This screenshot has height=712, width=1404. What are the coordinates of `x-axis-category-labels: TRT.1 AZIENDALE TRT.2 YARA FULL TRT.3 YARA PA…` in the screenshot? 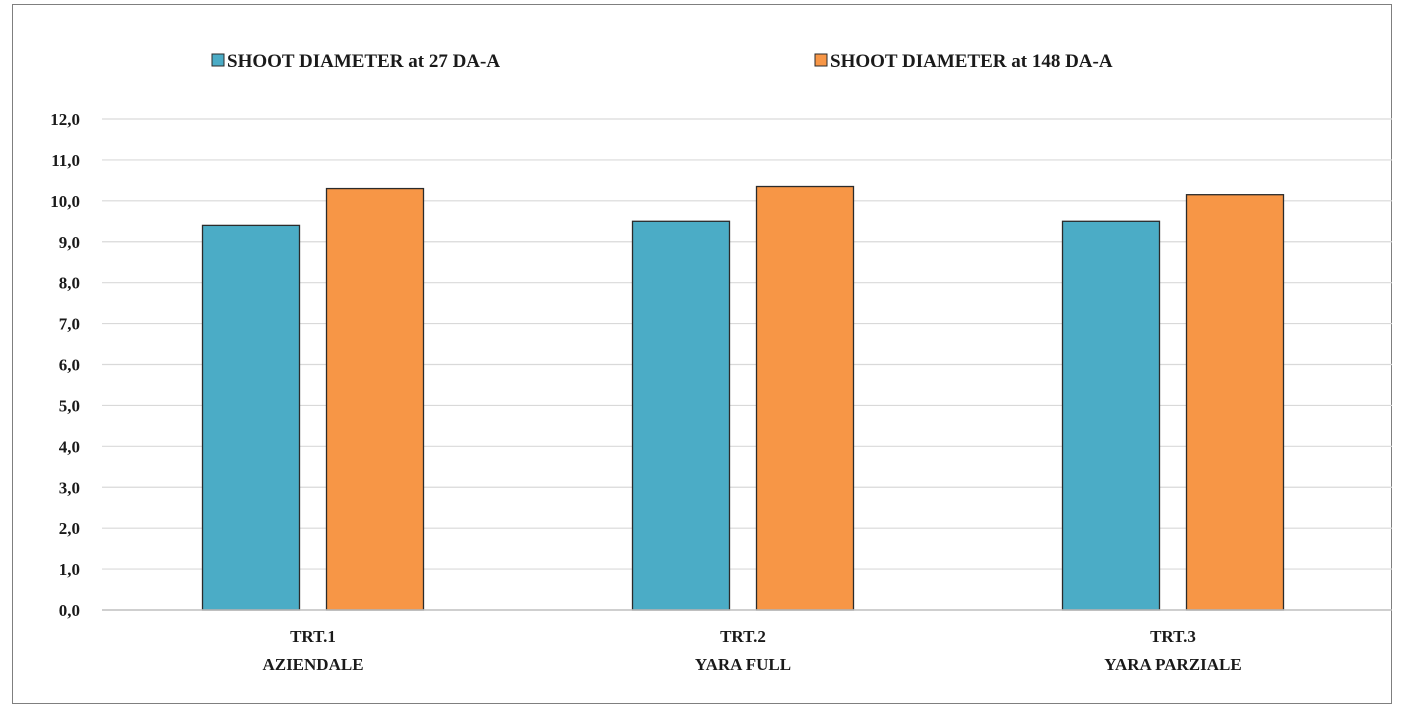 It's located at (751, 650).